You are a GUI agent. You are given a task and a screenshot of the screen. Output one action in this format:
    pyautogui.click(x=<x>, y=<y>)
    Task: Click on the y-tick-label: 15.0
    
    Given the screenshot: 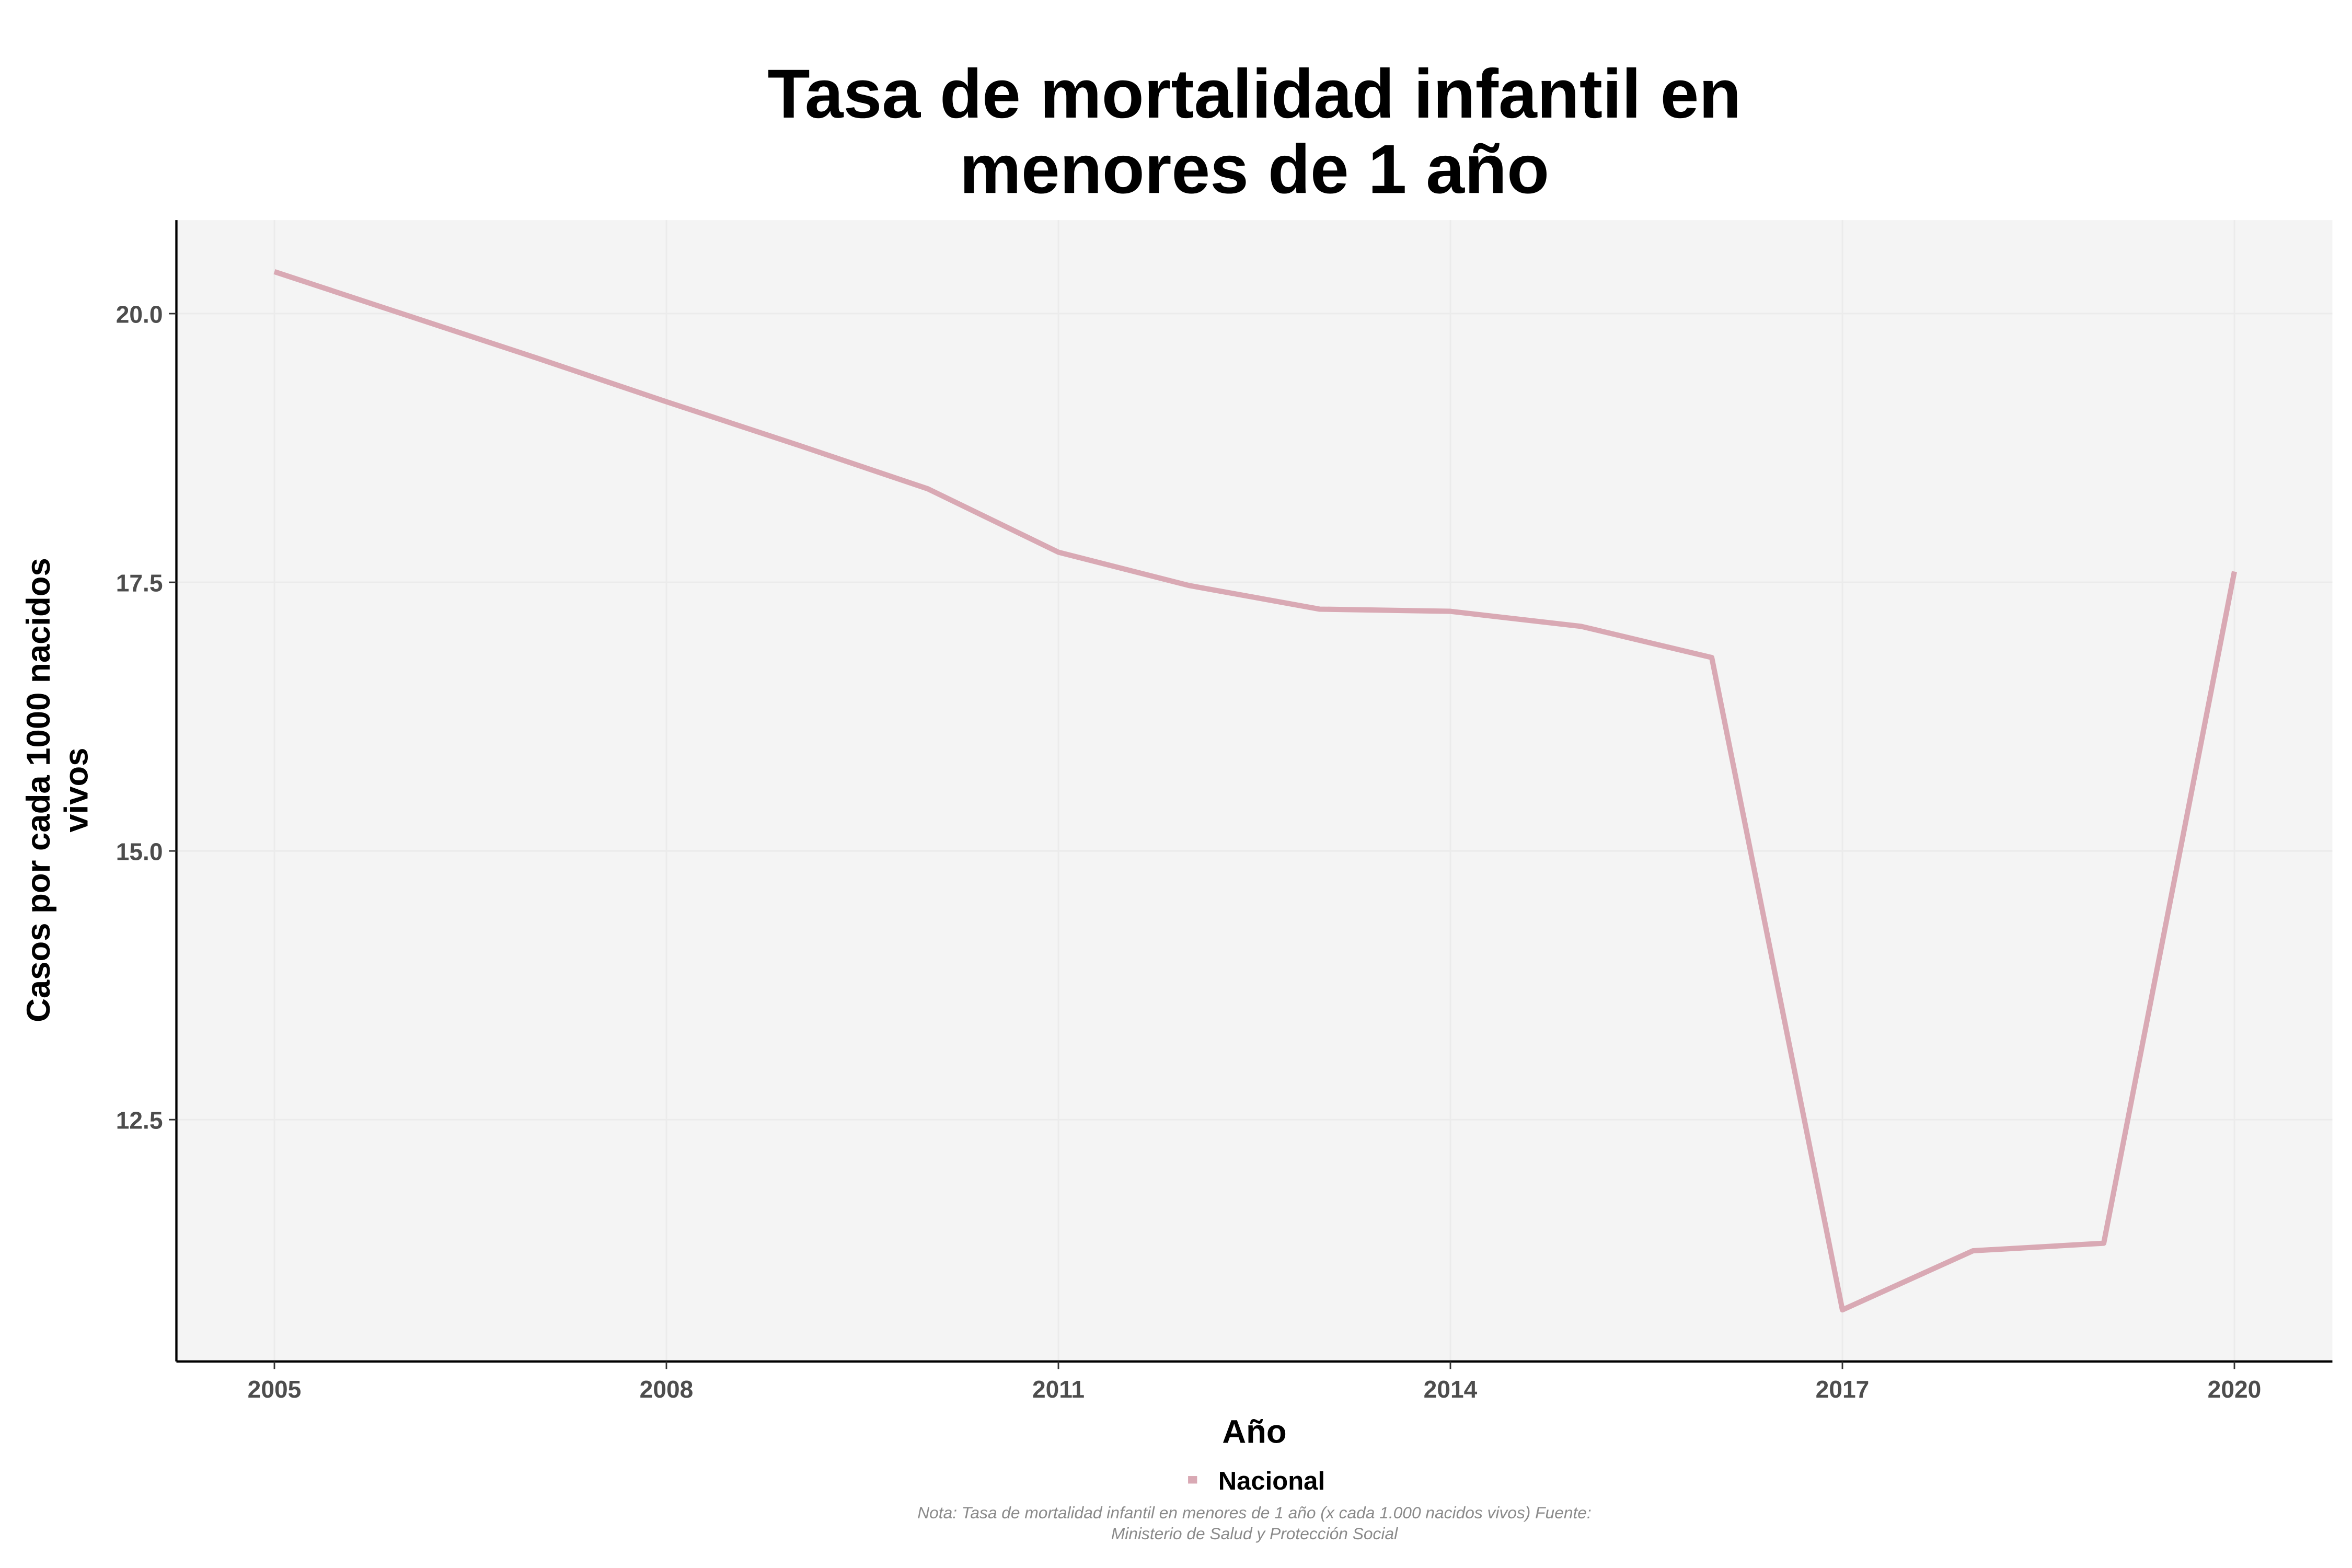 What is the action you would take?
    pyautogui.click(x=139, y=851)
    